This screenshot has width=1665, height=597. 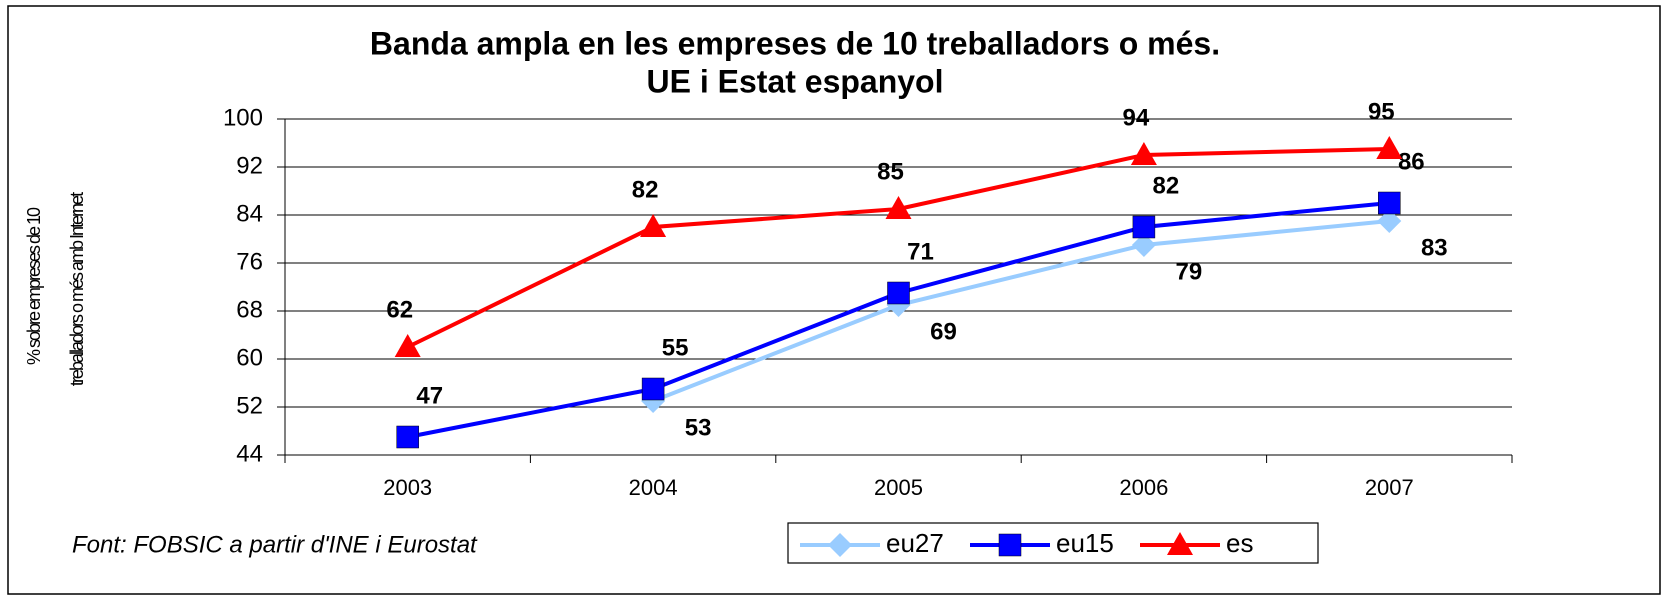 I want to click on y-tick-label: 100, so click(x=243, y=117).